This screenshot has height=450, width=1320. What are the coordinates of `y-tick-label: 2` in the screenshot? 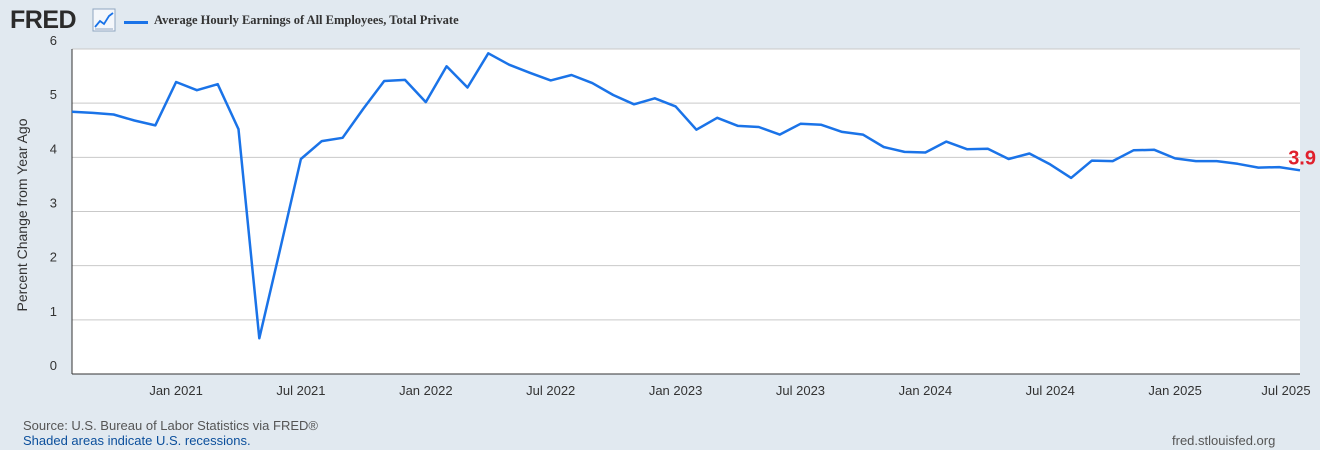 It's located at (53, 257).